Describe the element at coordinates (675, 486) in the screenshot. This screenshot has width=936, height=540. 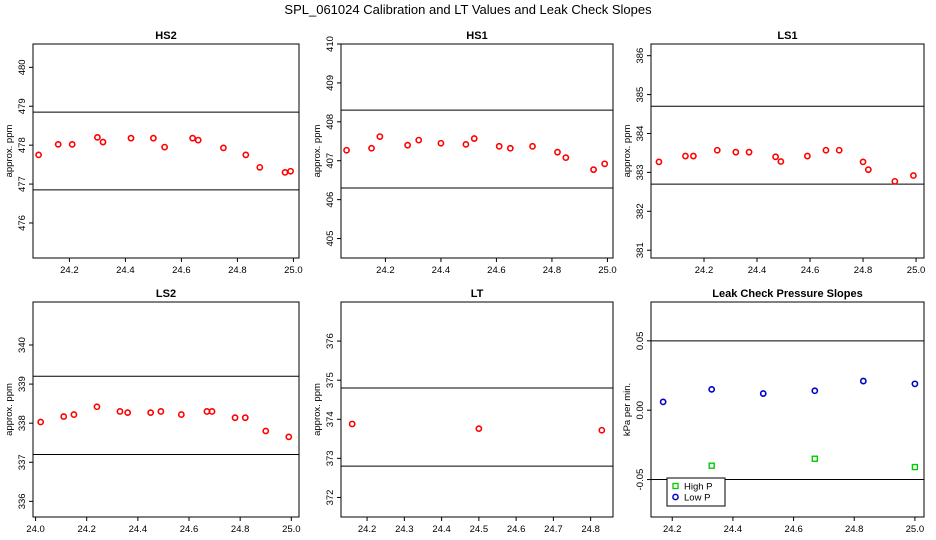
I see `legend-marker` at that location.